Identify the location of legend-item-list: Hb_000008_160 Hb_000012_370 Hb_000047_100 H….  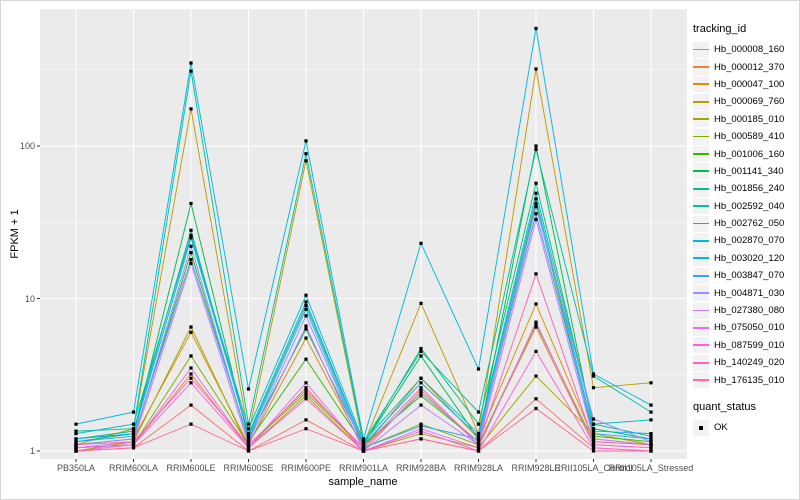
(746, 215).